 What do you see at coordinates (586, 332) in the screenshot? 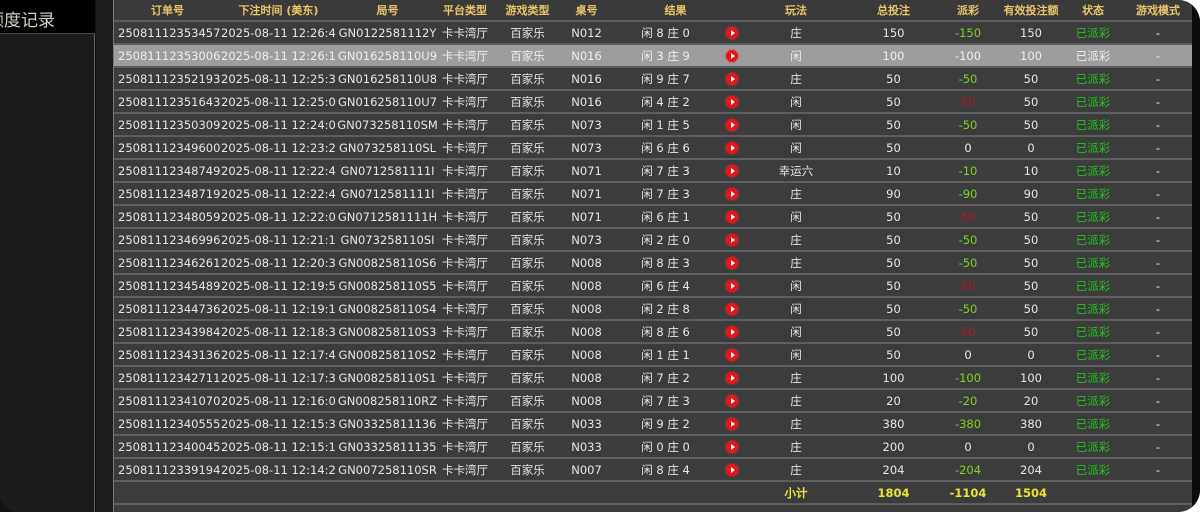
I see `table-no-cell: N008` at bounding box center [586, 332].